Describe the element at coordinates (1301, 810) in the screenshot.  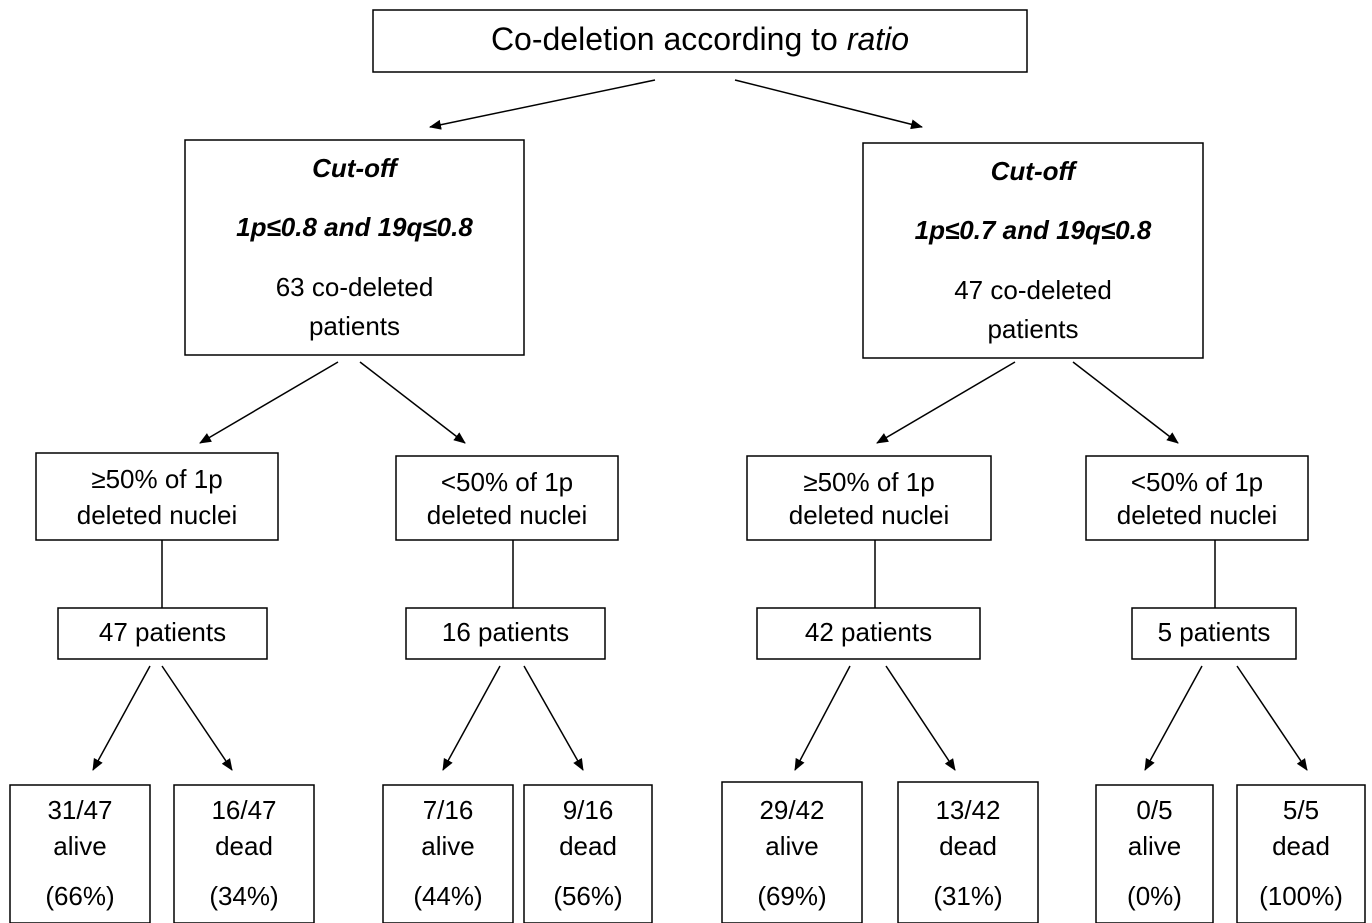
I see `node-label: 5/5` at that location.